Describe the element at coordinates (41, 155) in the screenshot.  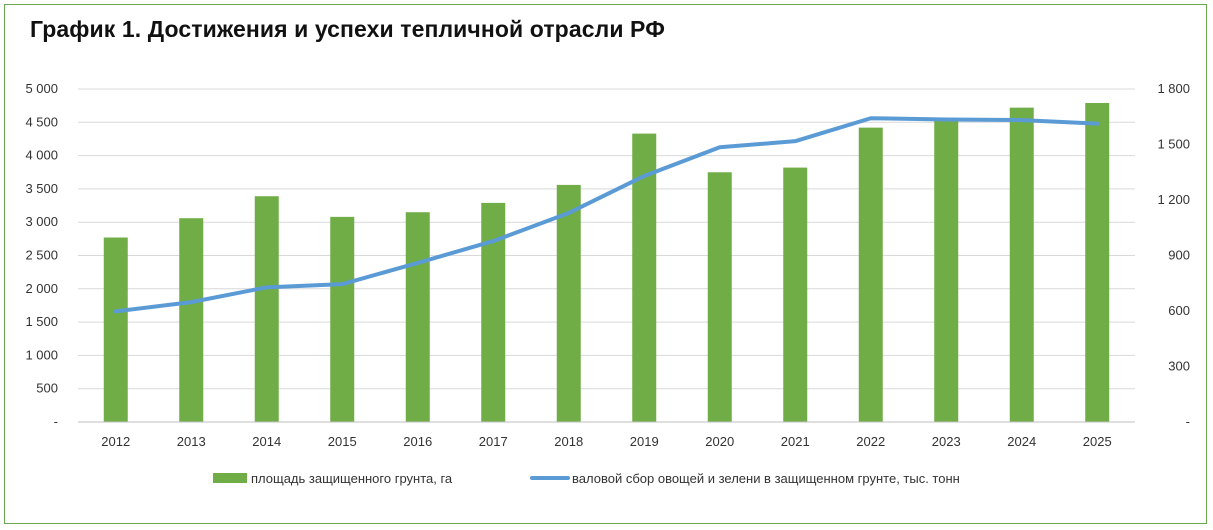
I see `y-left-tick-label: 4 000` at that location.